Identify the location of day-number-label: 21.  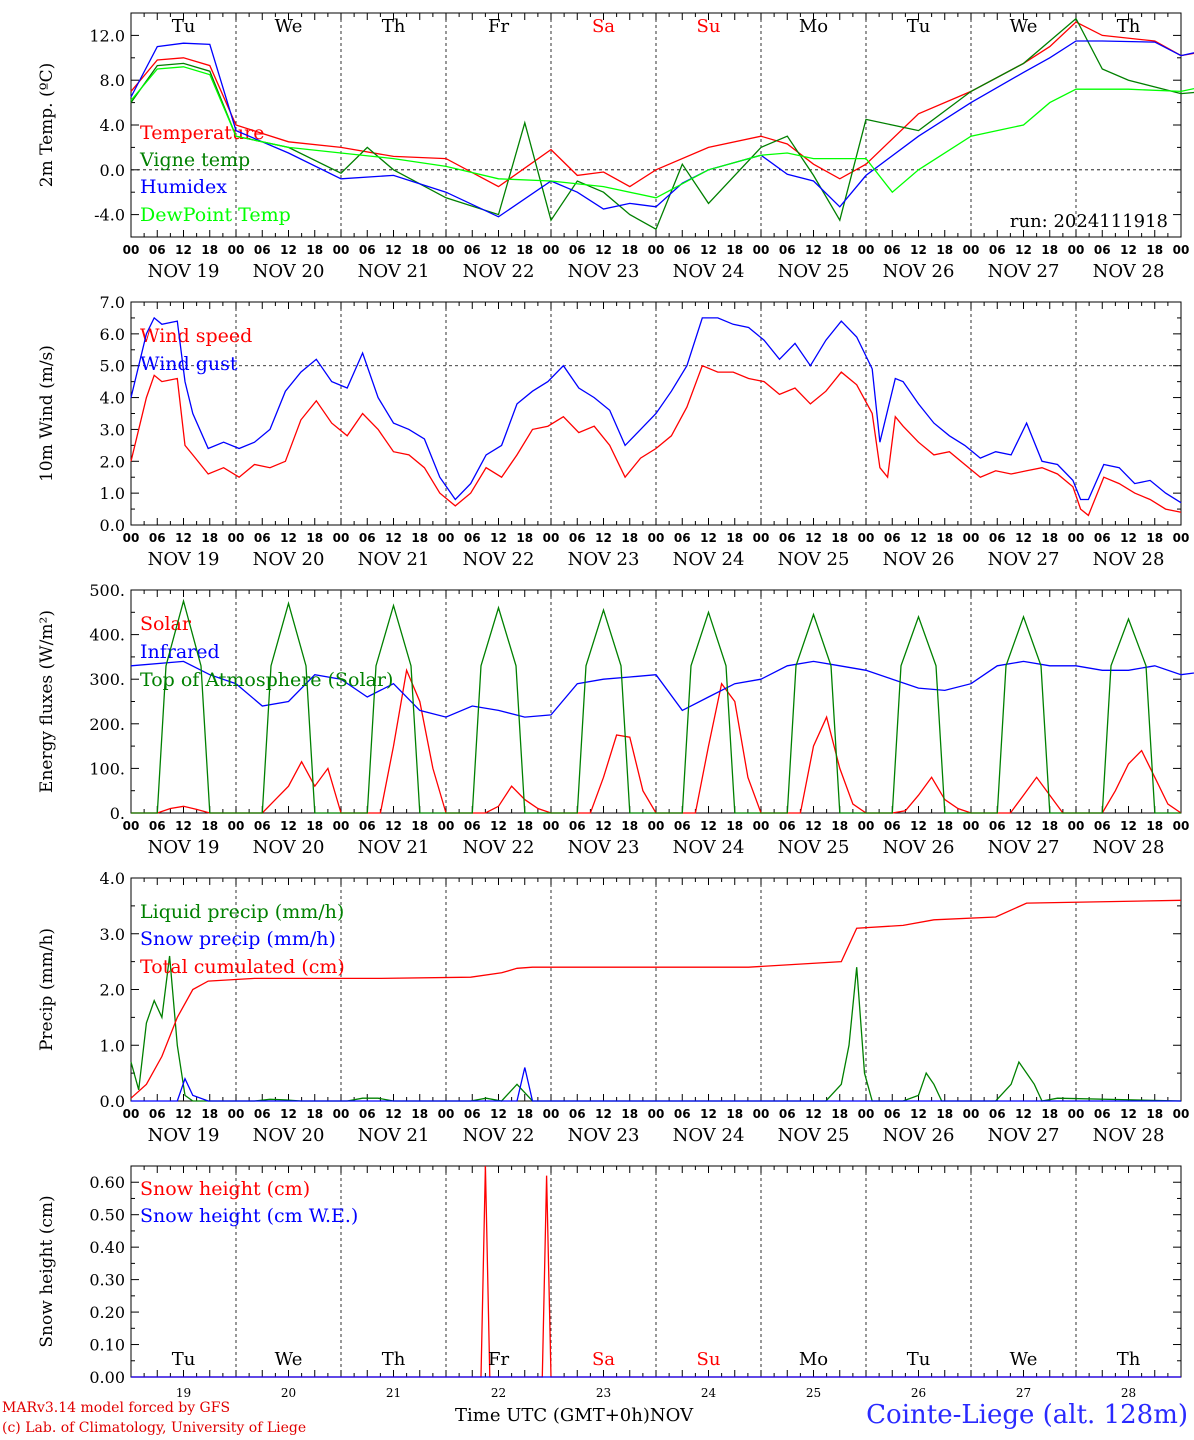
(393, 1393).